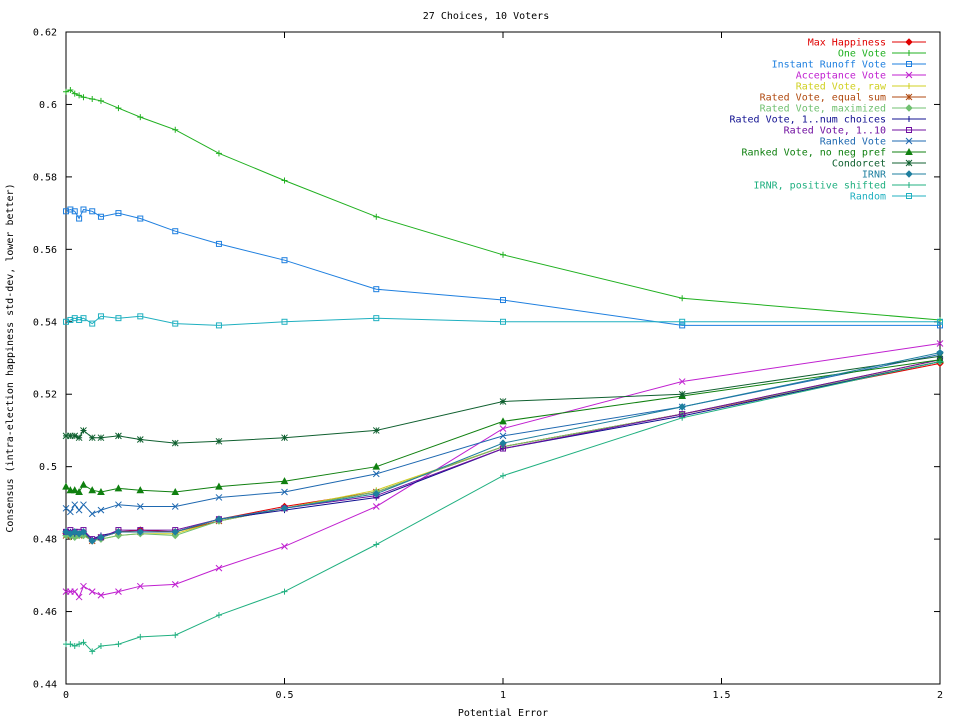 The height and width of the screenshot is (720, 960). What do you see at coordinates (48, 105) in the screenshot?
I see `y-tick-label: 0.6` at bounding box center [48, 105].